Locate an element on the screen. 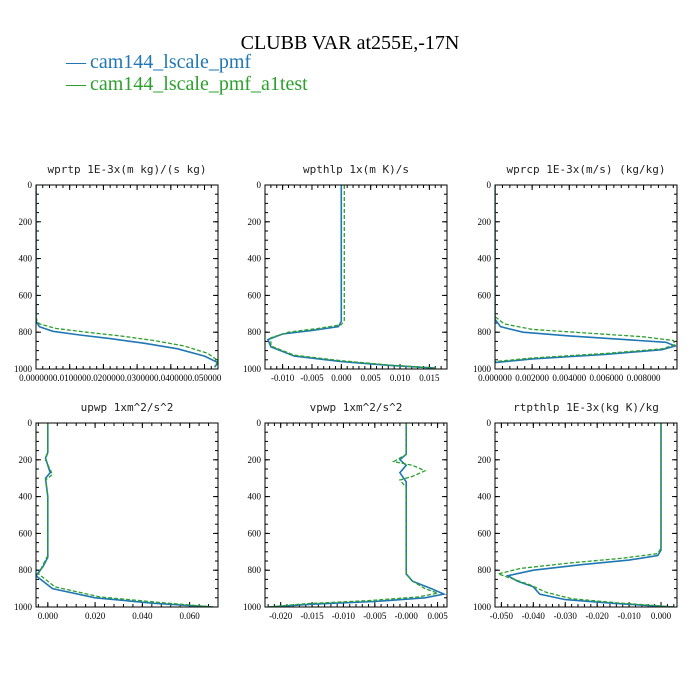 The height and width of the screenshot is (700, 700). panel-series-wprcp is located at coordinates (586, 274).